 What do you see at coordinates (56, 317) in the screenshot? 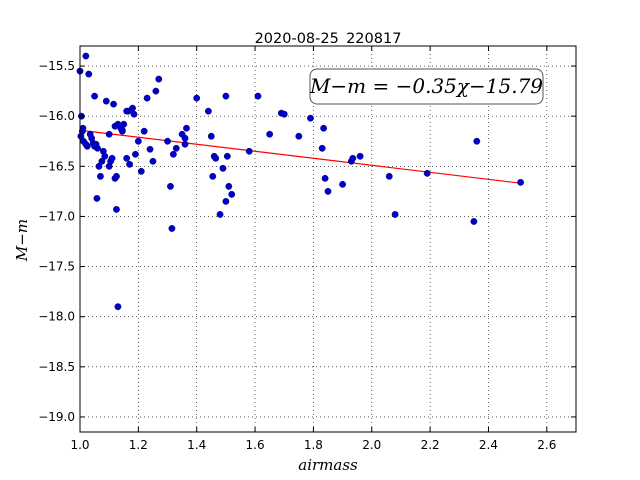
I see `y-tick-label: −18.0` at bounding box center [56, 317].